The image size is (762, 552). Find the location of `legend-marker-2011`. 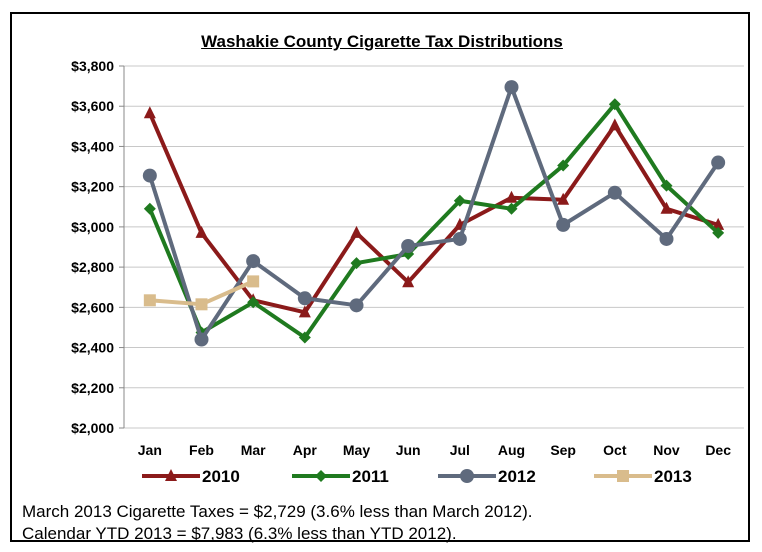

legend-marker-2011 is located at coordinates (321, 476).